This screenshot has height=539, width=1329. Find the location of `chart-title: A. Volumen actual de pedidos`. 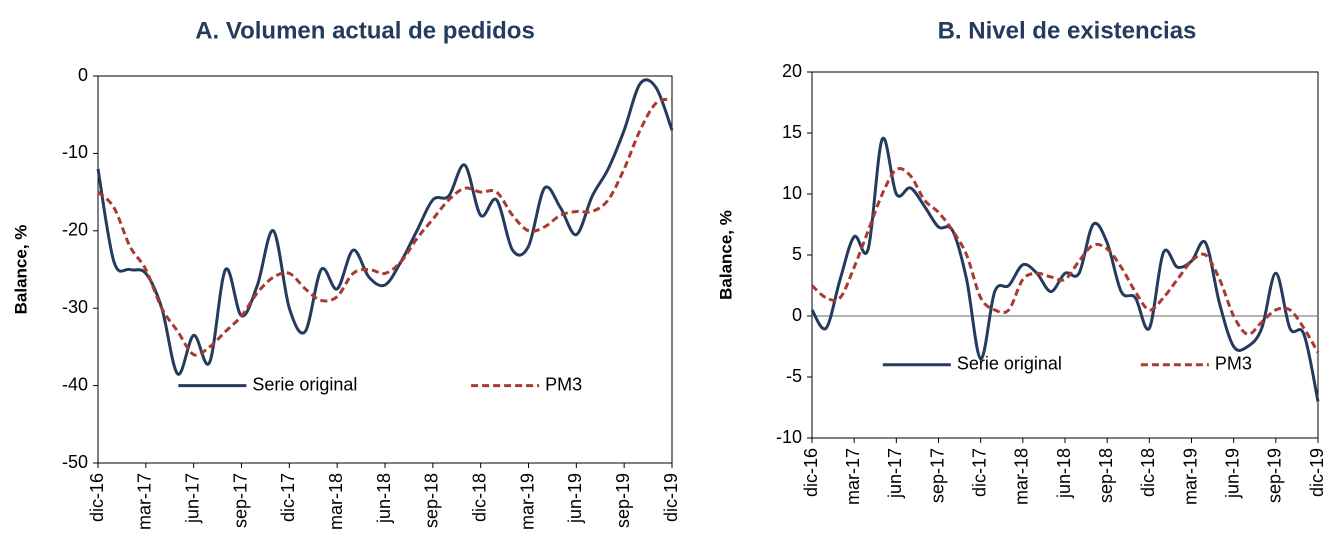

chart-title: A. Volumen actual de pedidos is located at coordinates (365, 30).